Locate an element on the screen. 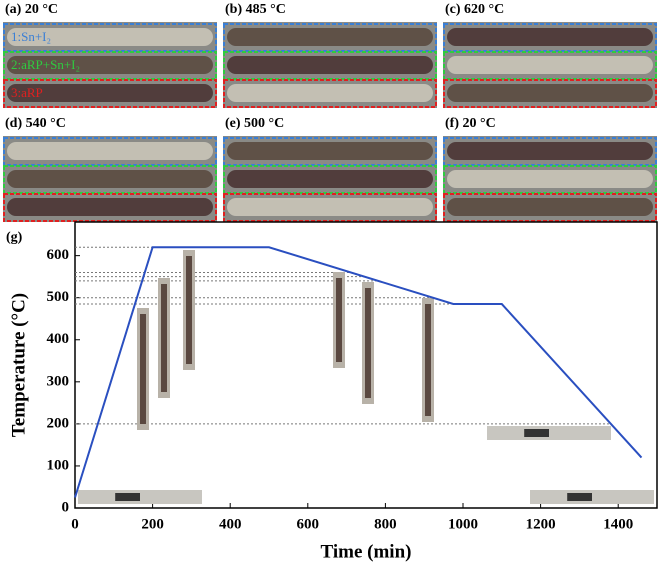  x-tick-label: 0 is located at coordinates (75, 524).